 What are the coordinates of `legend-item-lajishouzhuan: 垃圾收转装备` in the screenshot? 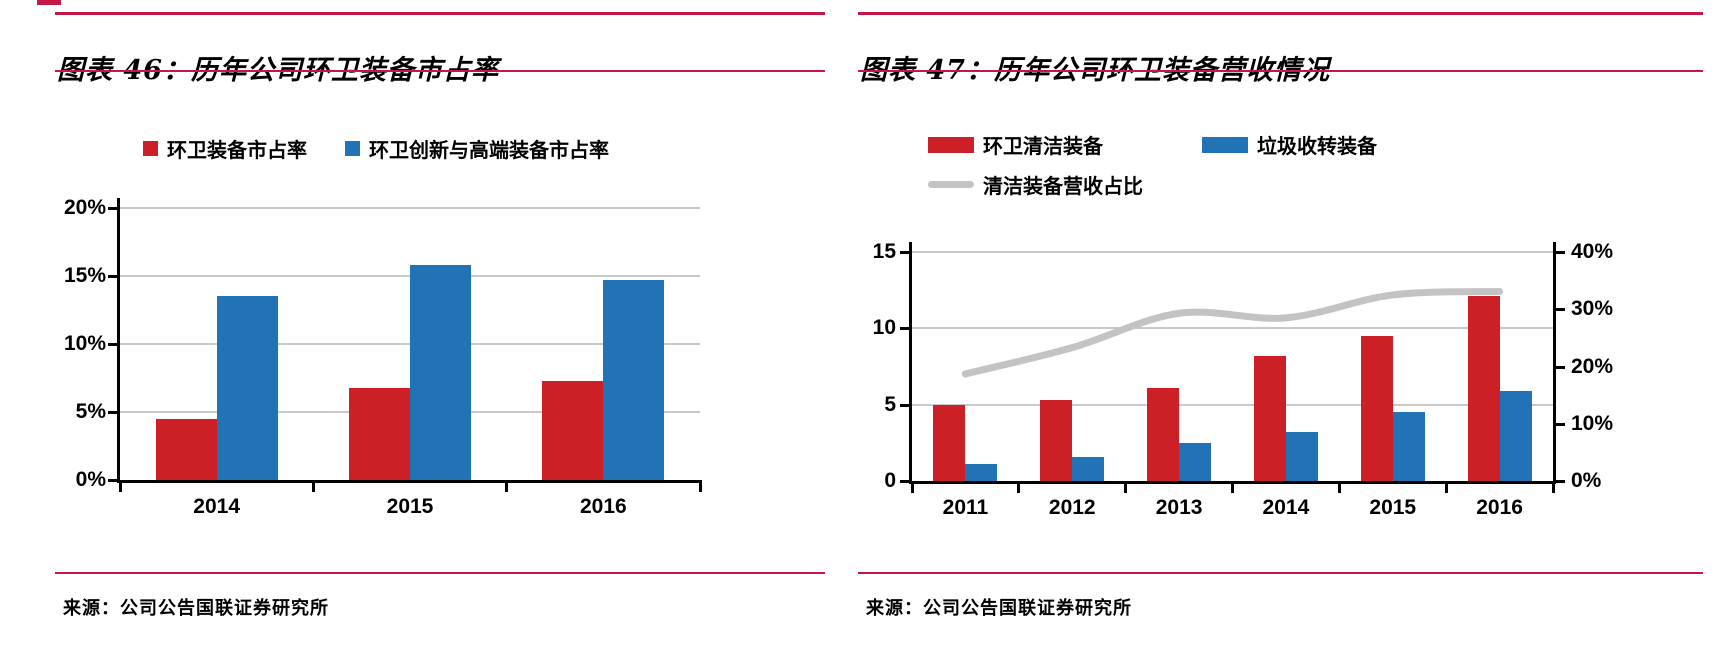 It's located at (1289, 144).